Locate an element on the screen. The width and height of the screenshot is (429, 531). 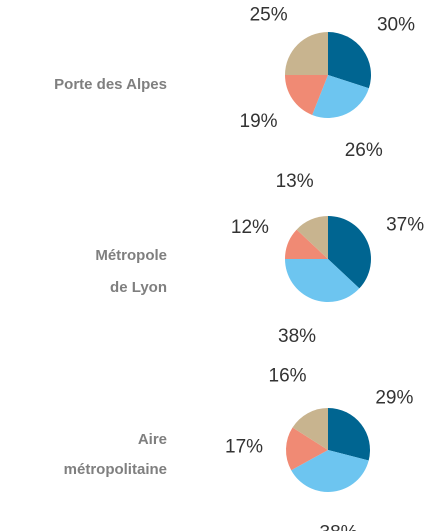
value-label: 12% is located at coordinates (250, 227).